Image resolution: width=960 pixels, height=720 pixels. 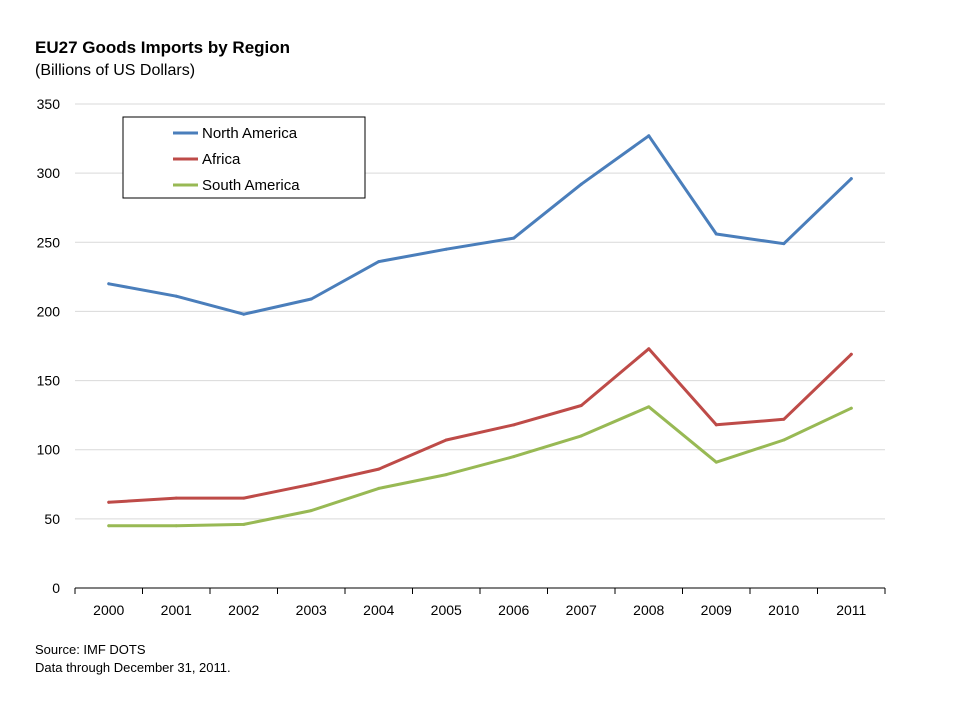 What do you see at coordinates (311, 610) in the screenshot?
I see `x-tick-label: 2003` at bounding box center [311, 610].